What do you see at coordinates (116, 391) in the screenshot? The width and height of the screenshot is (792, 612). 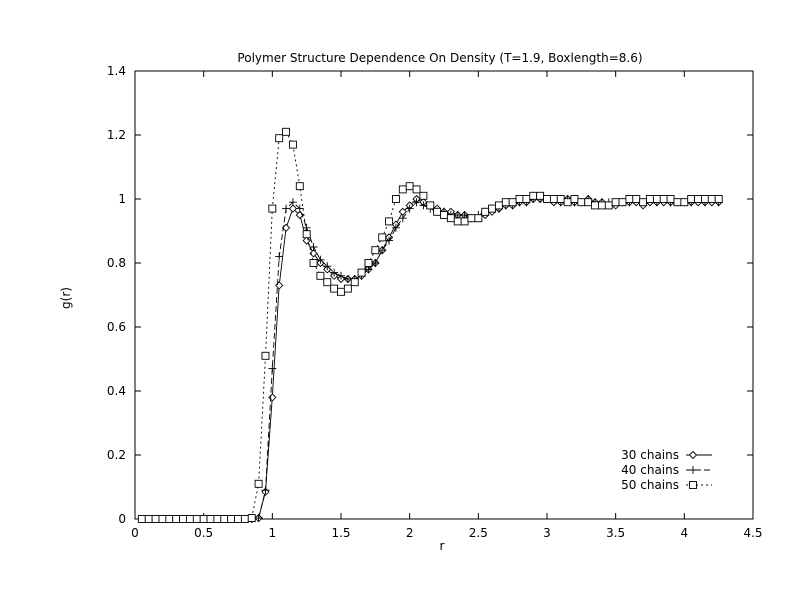 I see `y-tick-label: 0.4` at bounding box center [116, 391].